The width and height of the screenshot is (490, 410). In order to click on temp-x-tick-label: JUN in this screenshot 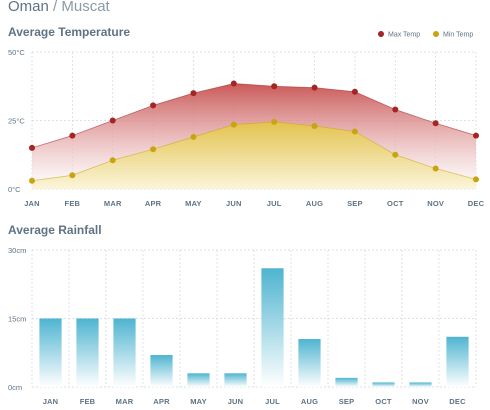, I will do `click(234, 203)`.